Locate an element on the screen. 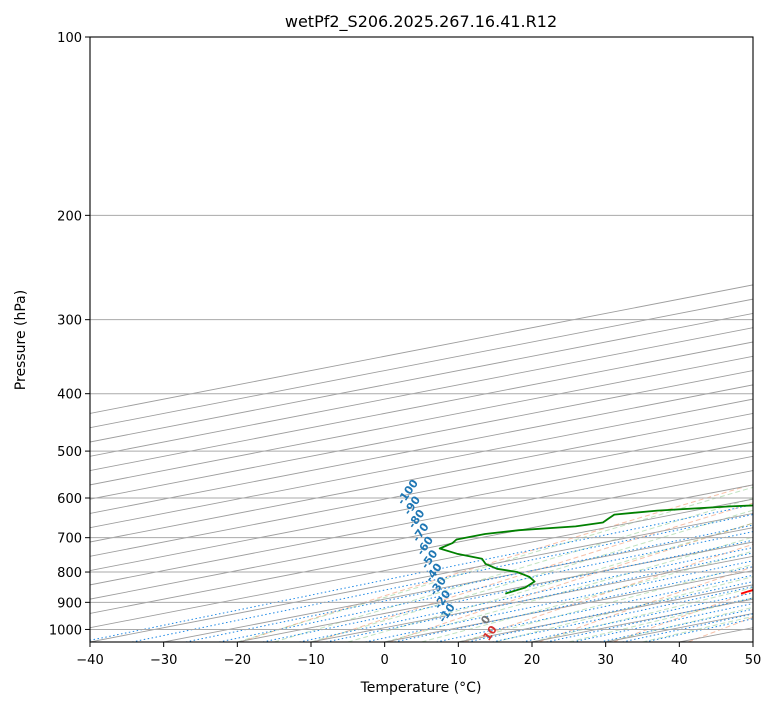 The image size is (775, 708). y-axis-title: Pressure (hPa) is located at coordinates (21, 340).